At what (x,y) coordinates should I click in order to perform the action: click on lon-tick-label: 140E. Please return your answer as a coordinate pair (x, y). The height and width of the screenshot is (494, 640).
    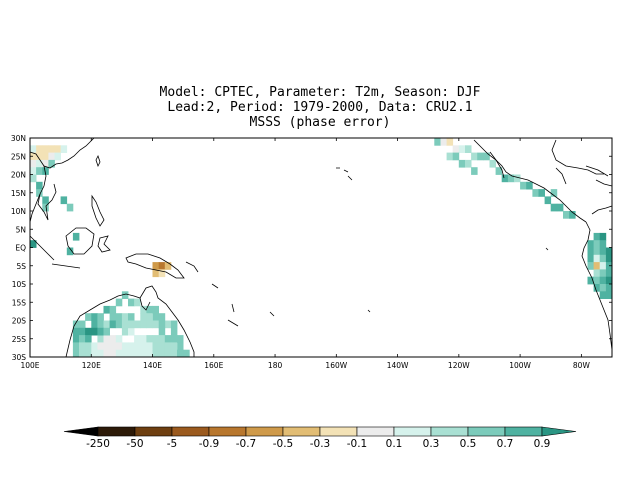
    Looking at the image, I should click on (152, 365).